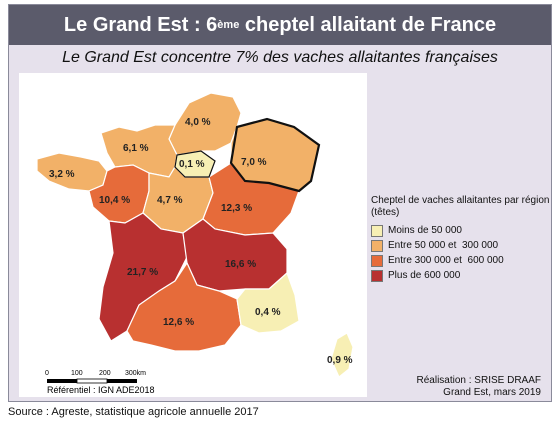 Image resolution: width=560 pixels, height=424 pixels. Describe the element at coordinates (101, 390) in the screenshot. I see `referentiel: Référentiel : IGN ADE2018` at that location.